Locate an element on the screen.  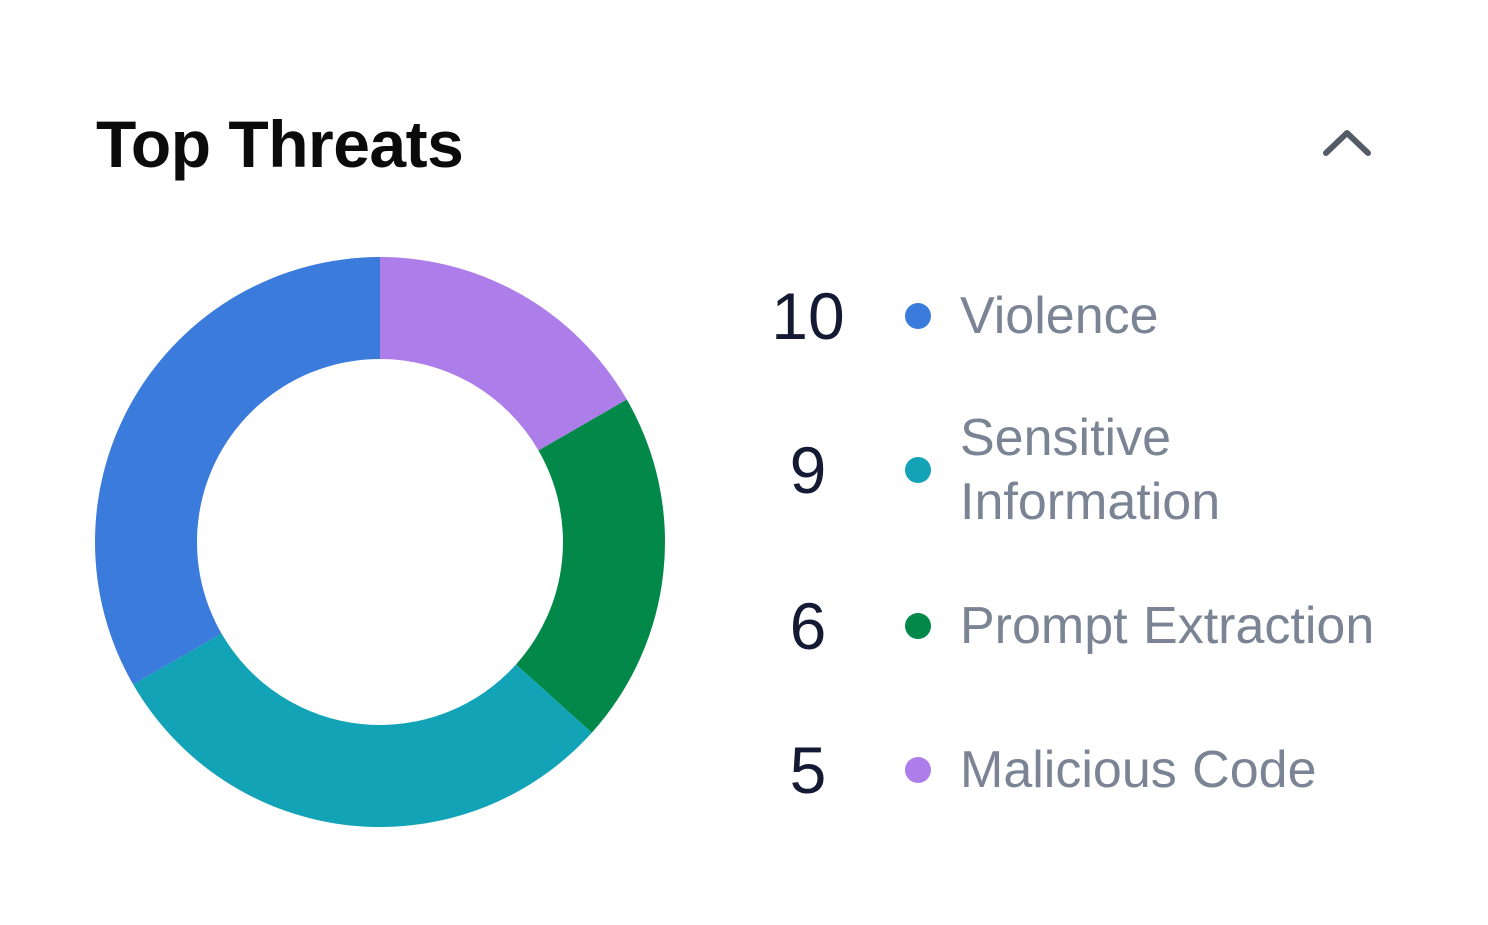
legend-count: 5 is located at coordinates (808, 770).